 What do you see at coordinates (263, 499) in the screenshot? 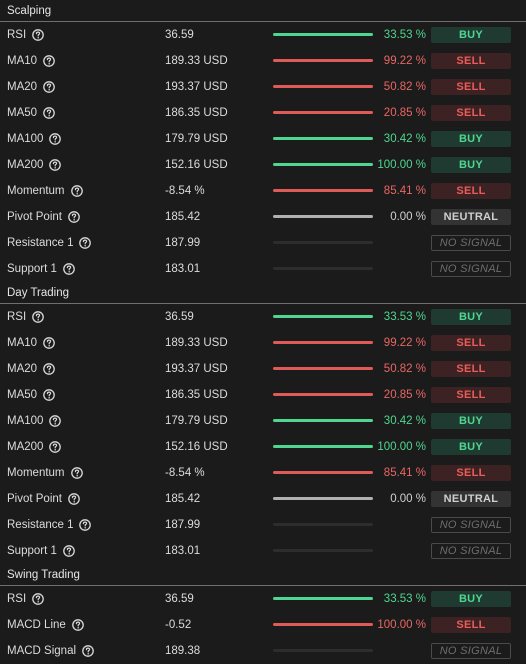
I see `indicator-row-pivot-point: Pivot Point 185.42 0.00 % NEUTRAL` at bounding box center [263, 499].